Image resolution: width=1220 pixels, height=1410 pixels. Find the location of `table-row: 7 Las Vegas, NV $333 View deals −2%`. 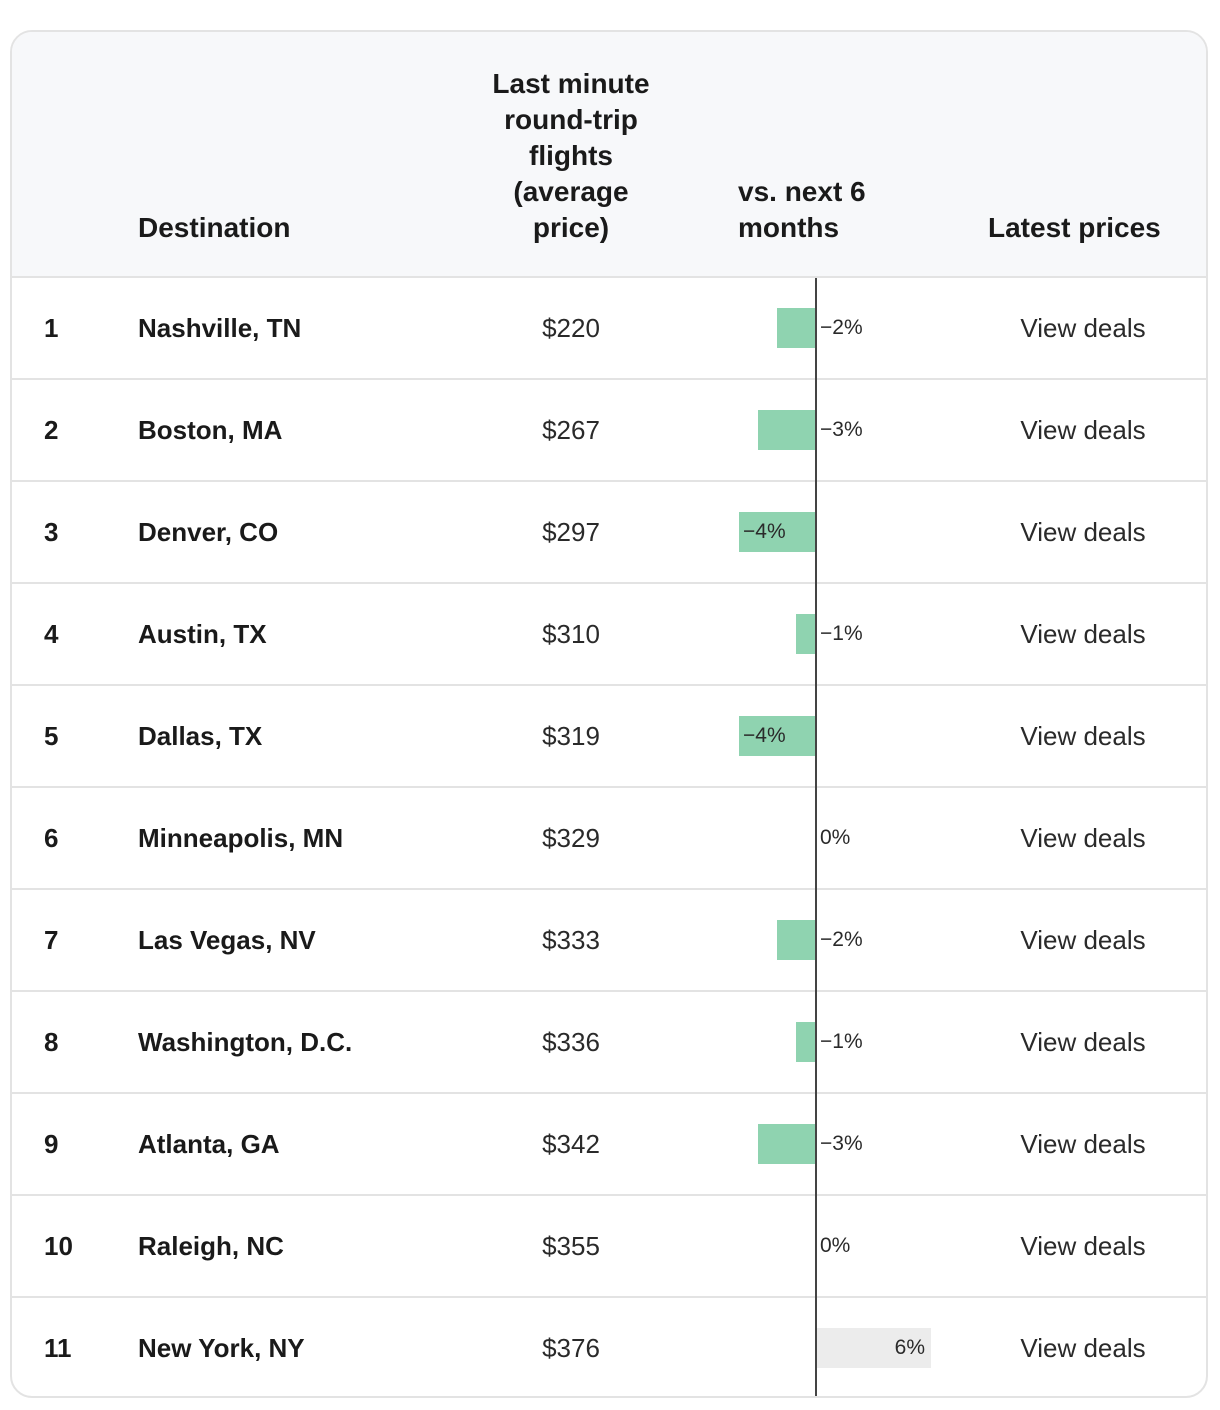

table-row: 7 Las Vegas, NV $333 View deals −2% is located at coordinates (609, 941).